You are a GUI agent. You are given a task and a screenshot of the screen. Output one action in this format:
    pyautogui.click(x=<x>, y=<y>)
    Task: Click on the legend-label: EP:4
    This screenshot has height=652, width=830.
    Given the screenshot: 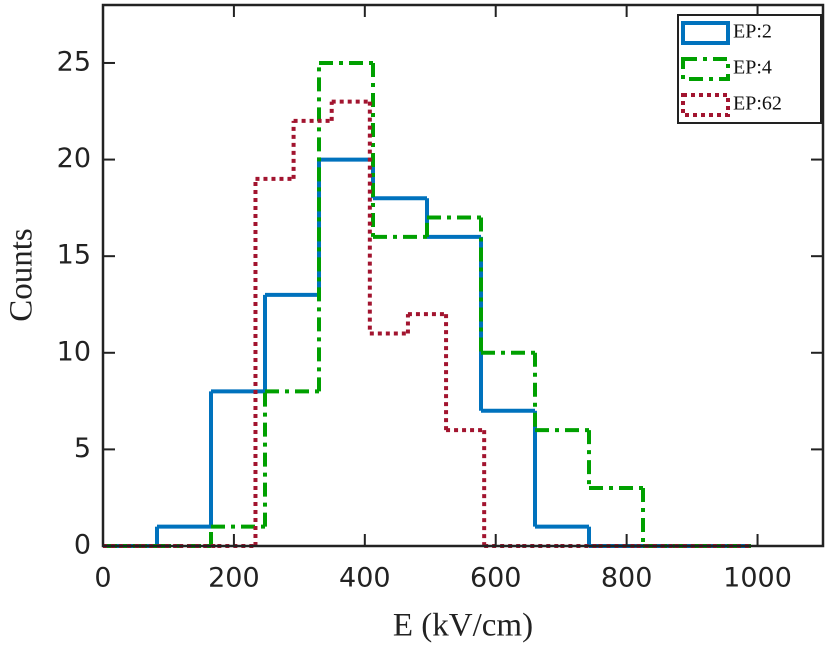 What is the action you would take?
    pyautogui.click(x=752, y=68)
    